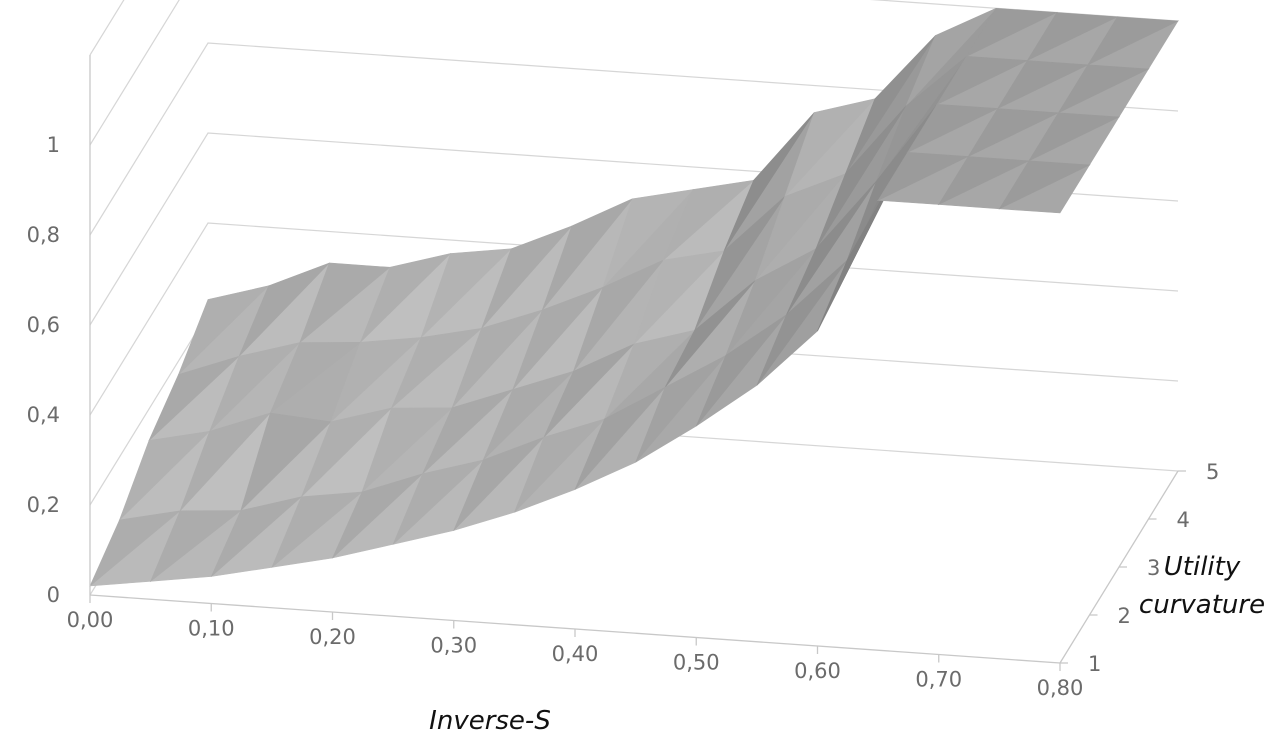 Image resolution: width=1283 pixels, height=736 pixels. What do you see at coordinates (490, 721) in the screenshot?
I see `x-axis-title: Inverse-S` at bounding box center [490, 721].